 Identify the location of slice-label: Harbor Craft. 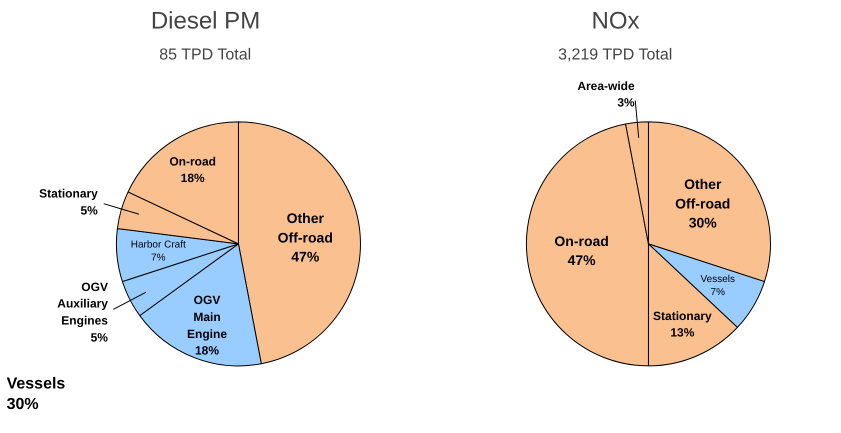
(158, 245).